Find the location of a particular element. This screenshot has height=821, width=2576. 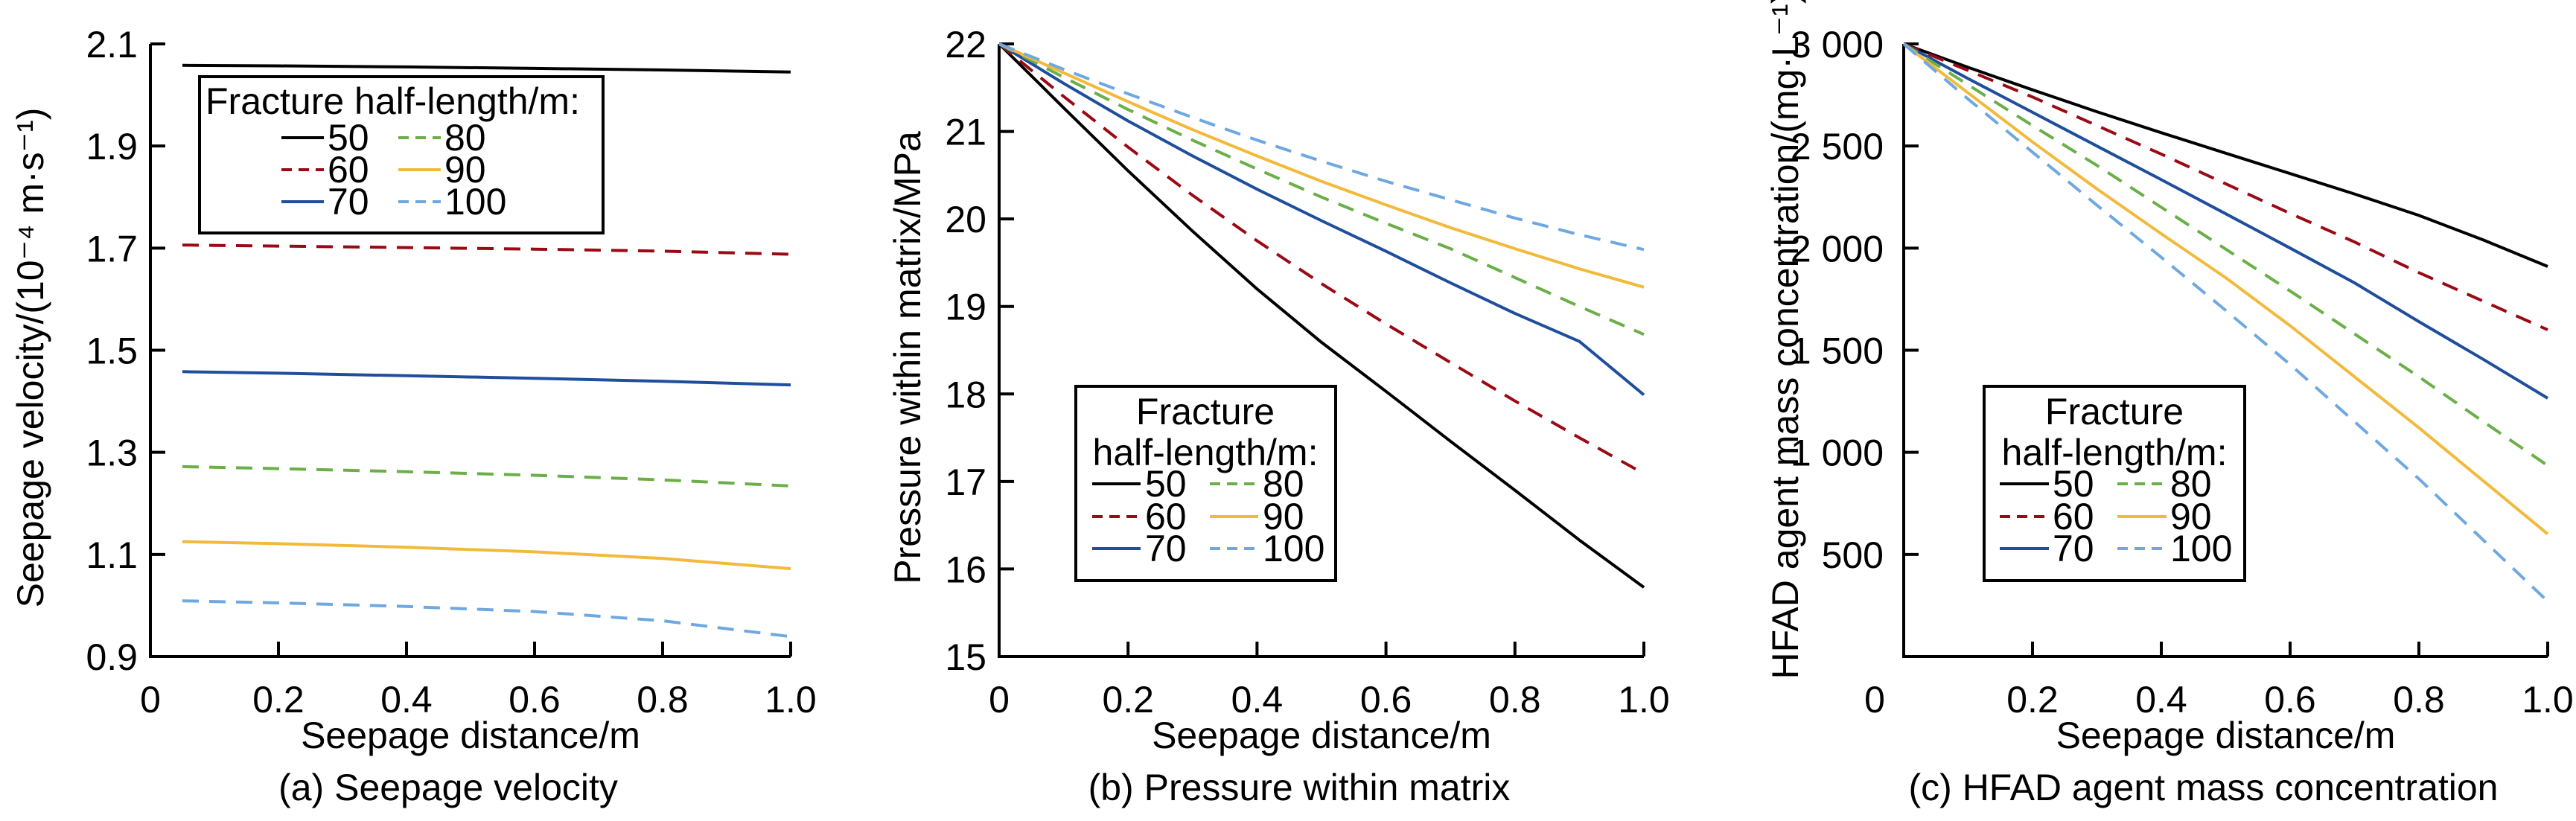

y-tick-label: 15 is located at coordinates (965, 657).